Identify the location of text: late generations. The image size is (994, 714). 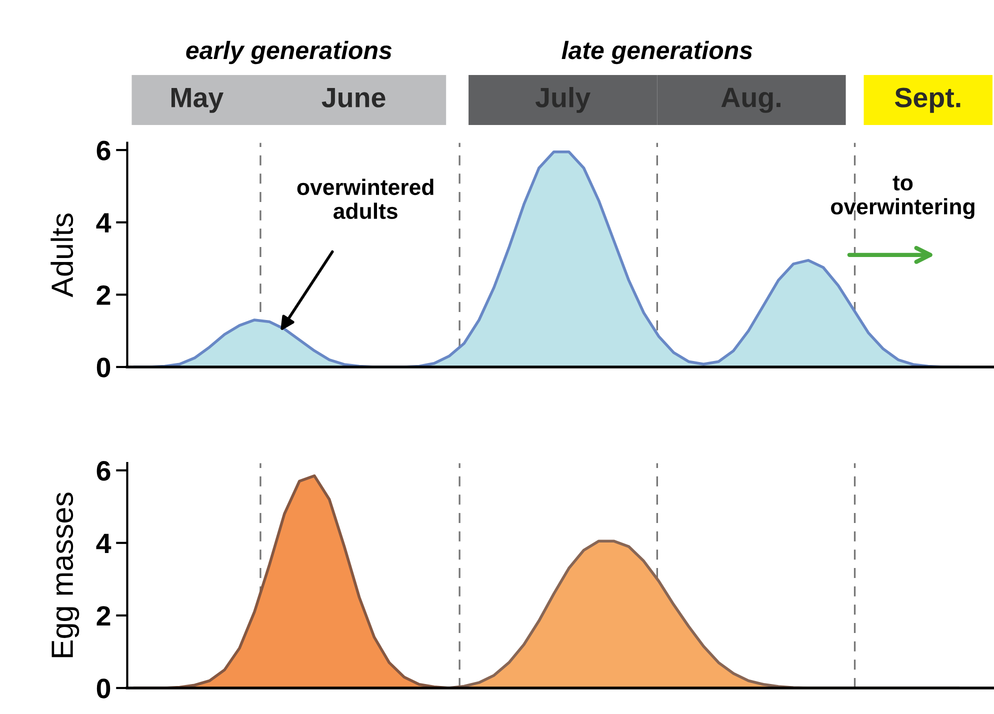
(657, 52).